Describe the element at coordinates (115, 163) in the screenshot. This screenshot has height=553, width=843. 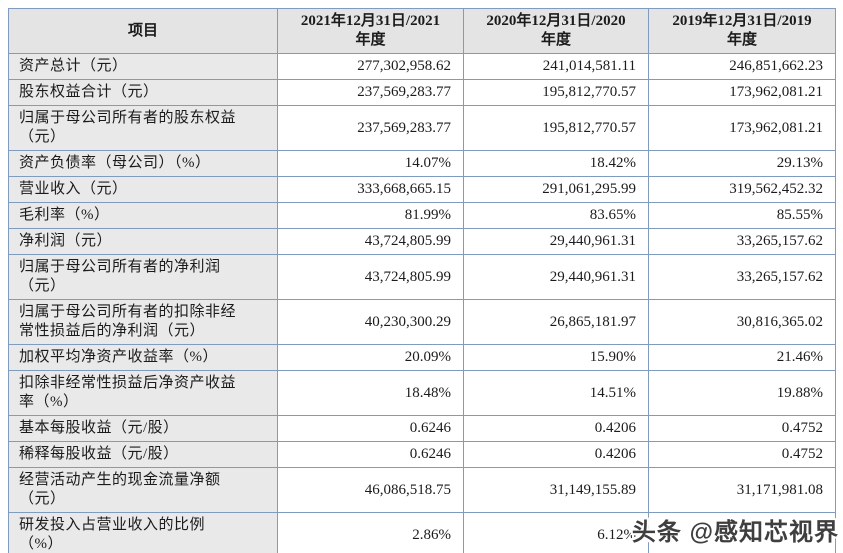
I see `text-line: 资产负债率（母公司）（%）` at that location.